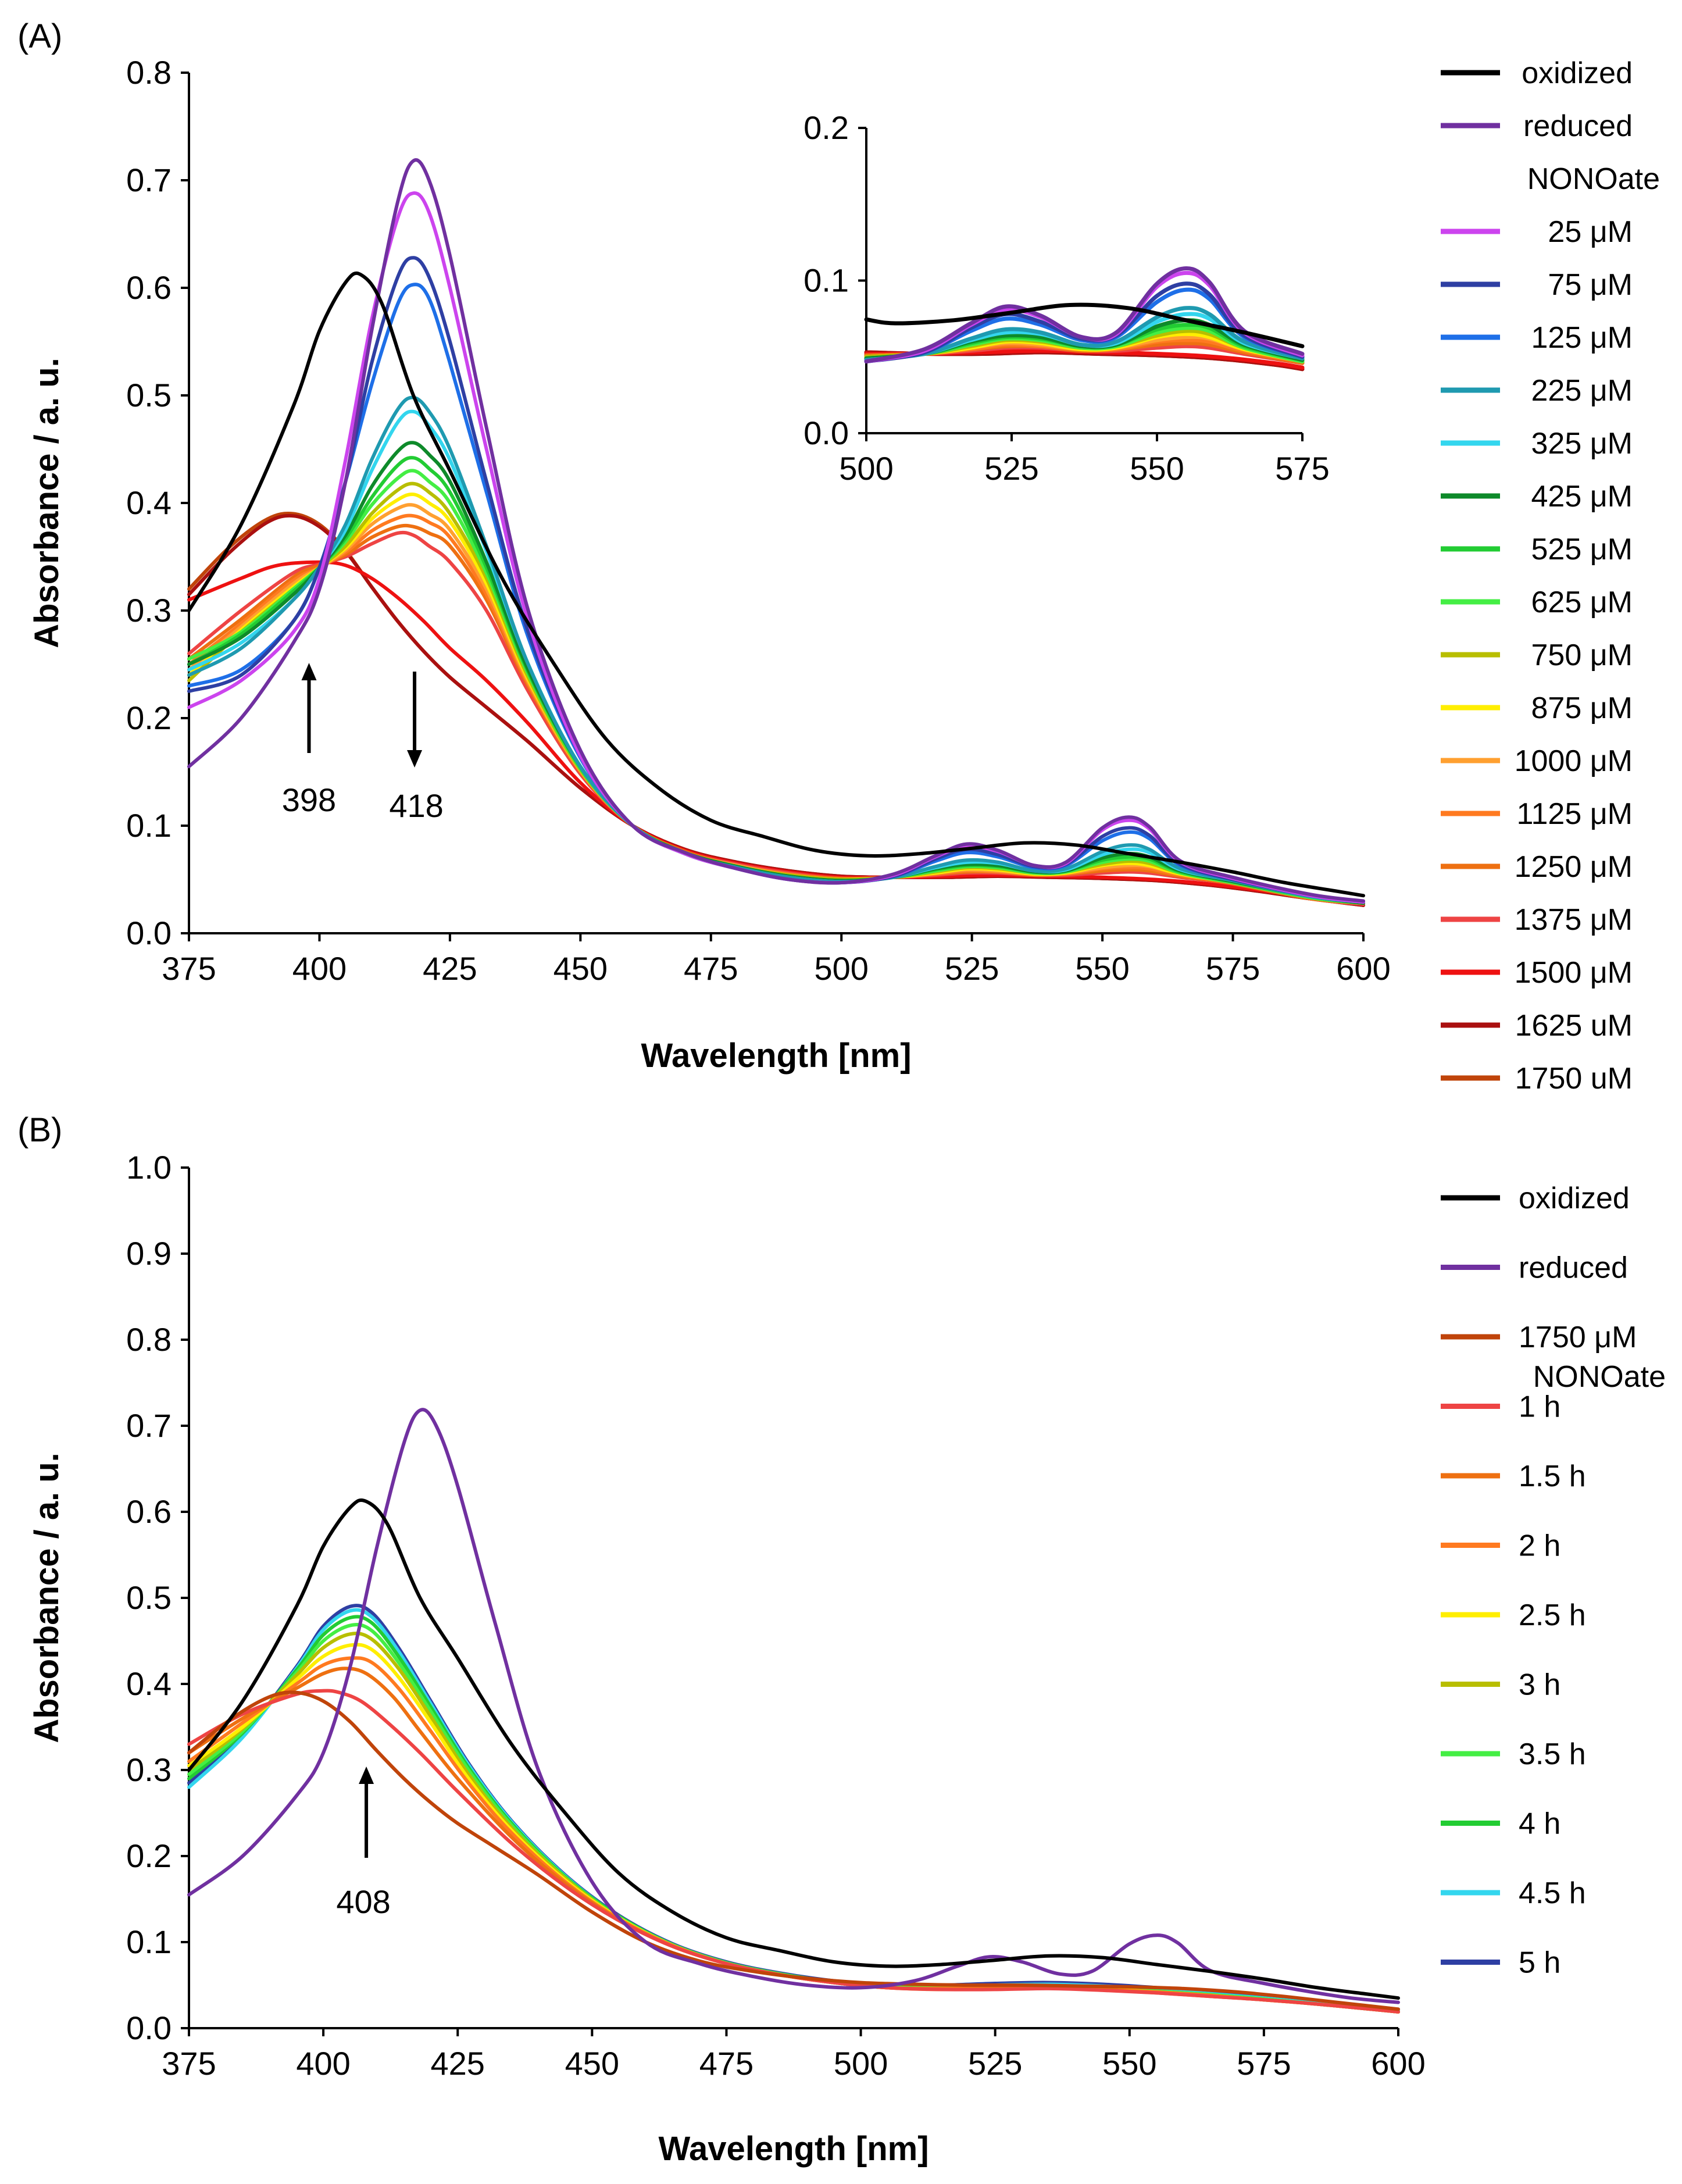 The width and height of the screenshot is (1682, 2184). I want to click on a-legend-label: reduced, so click(1578, 126).